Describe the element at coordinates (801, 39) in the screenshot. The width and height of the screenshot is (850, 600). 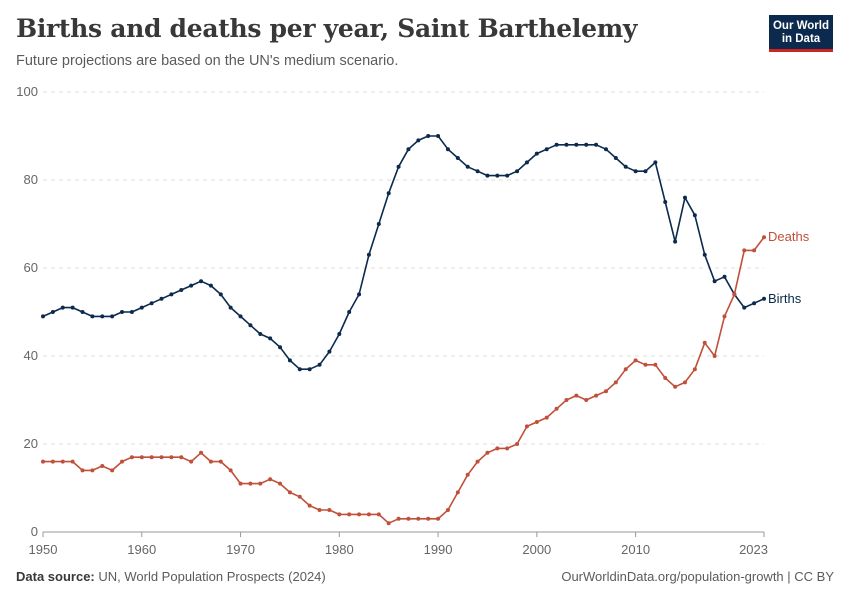
I see `logo-line-2: in Data` at that location.